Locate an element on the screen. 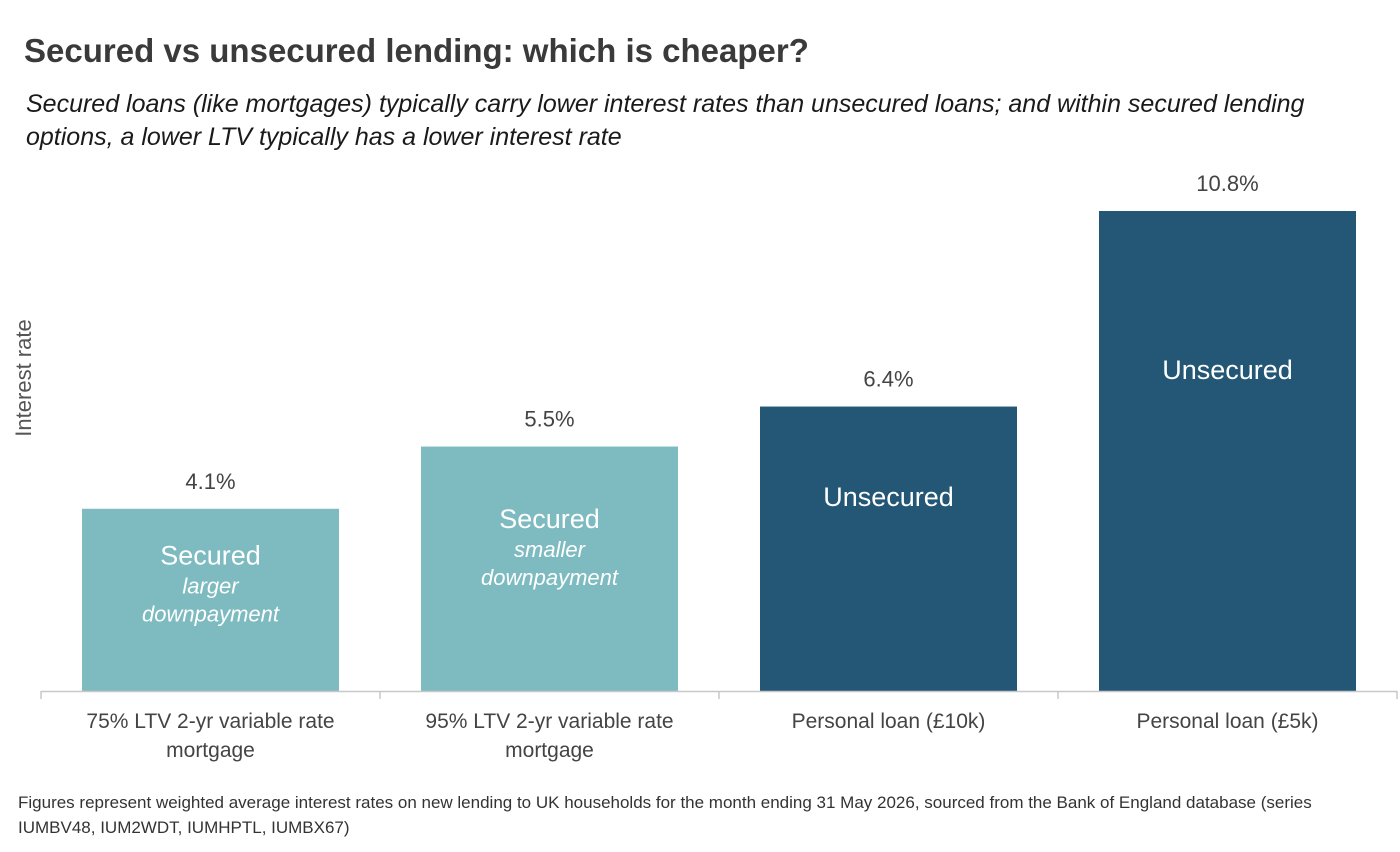 Image resolution: width=1400 pixels, height=852 pixels. data-label: 5.5% is located at coordinates (549, 419).